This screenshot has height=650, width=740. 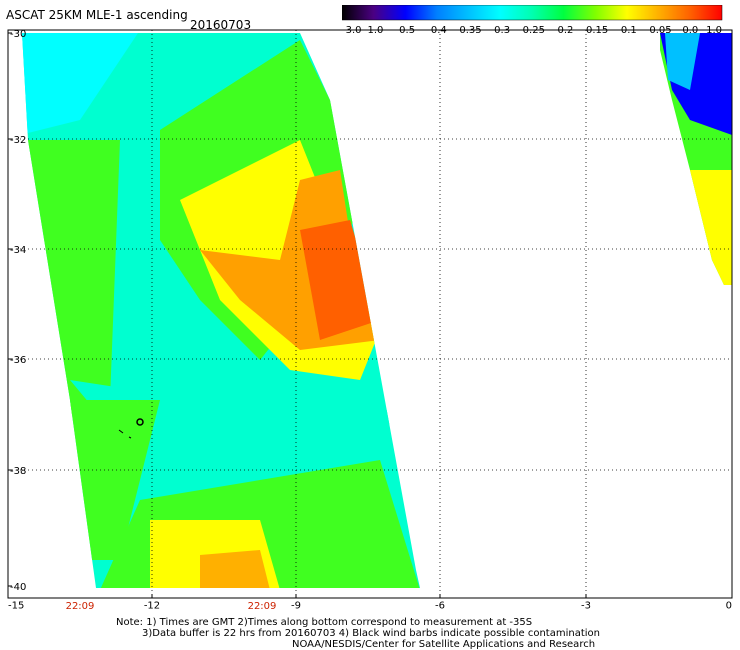 I want to click on wind-barb-markers, so click(x=131, y=428).